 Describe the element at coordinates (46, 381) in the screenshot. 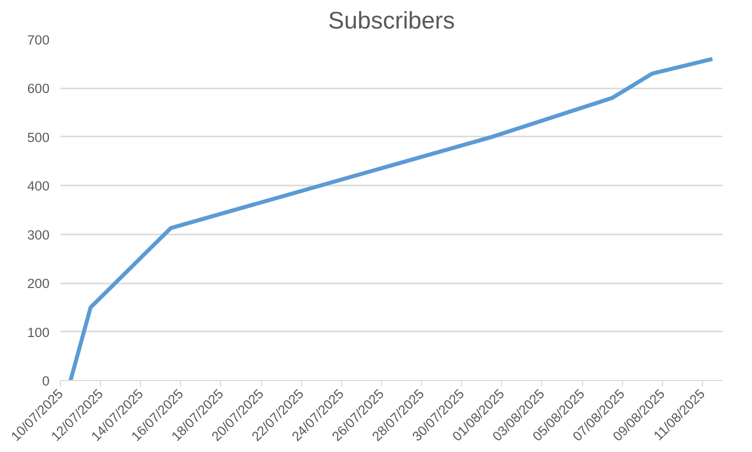

I see `y-tick-label: 0` at that location.